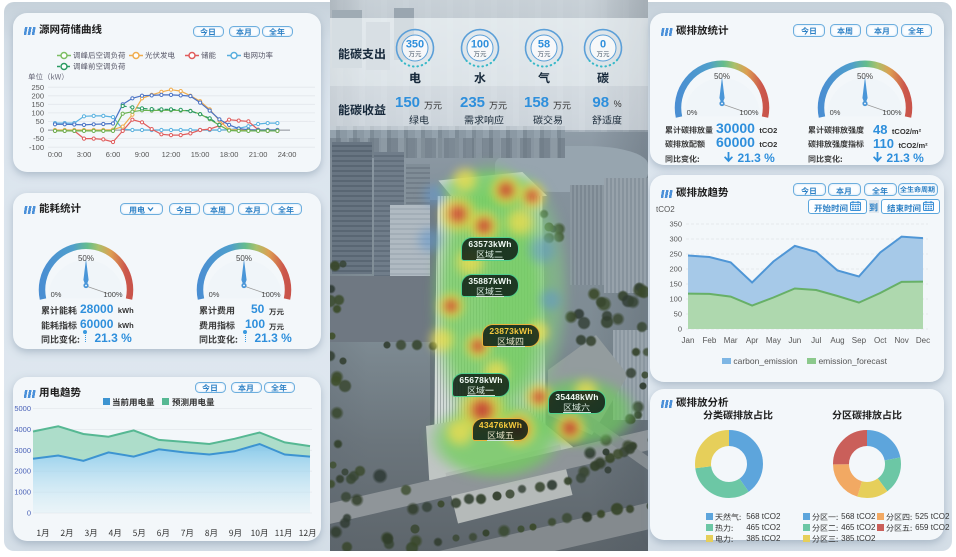 This screenshot has width=956, height=557. Describe the element at coordinates (731, 340) in the screenshot. I see `svg-text: Mar` at that location.